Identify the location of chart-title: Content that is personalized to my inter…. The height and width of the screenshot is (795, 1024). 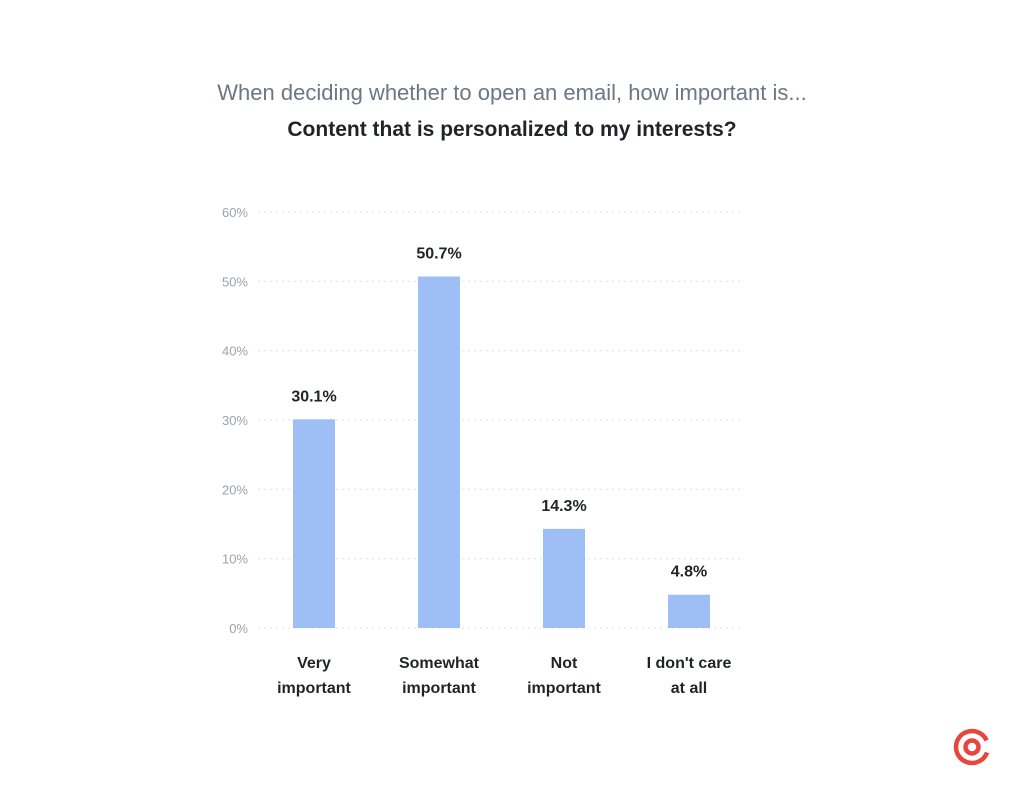
(512, 129).